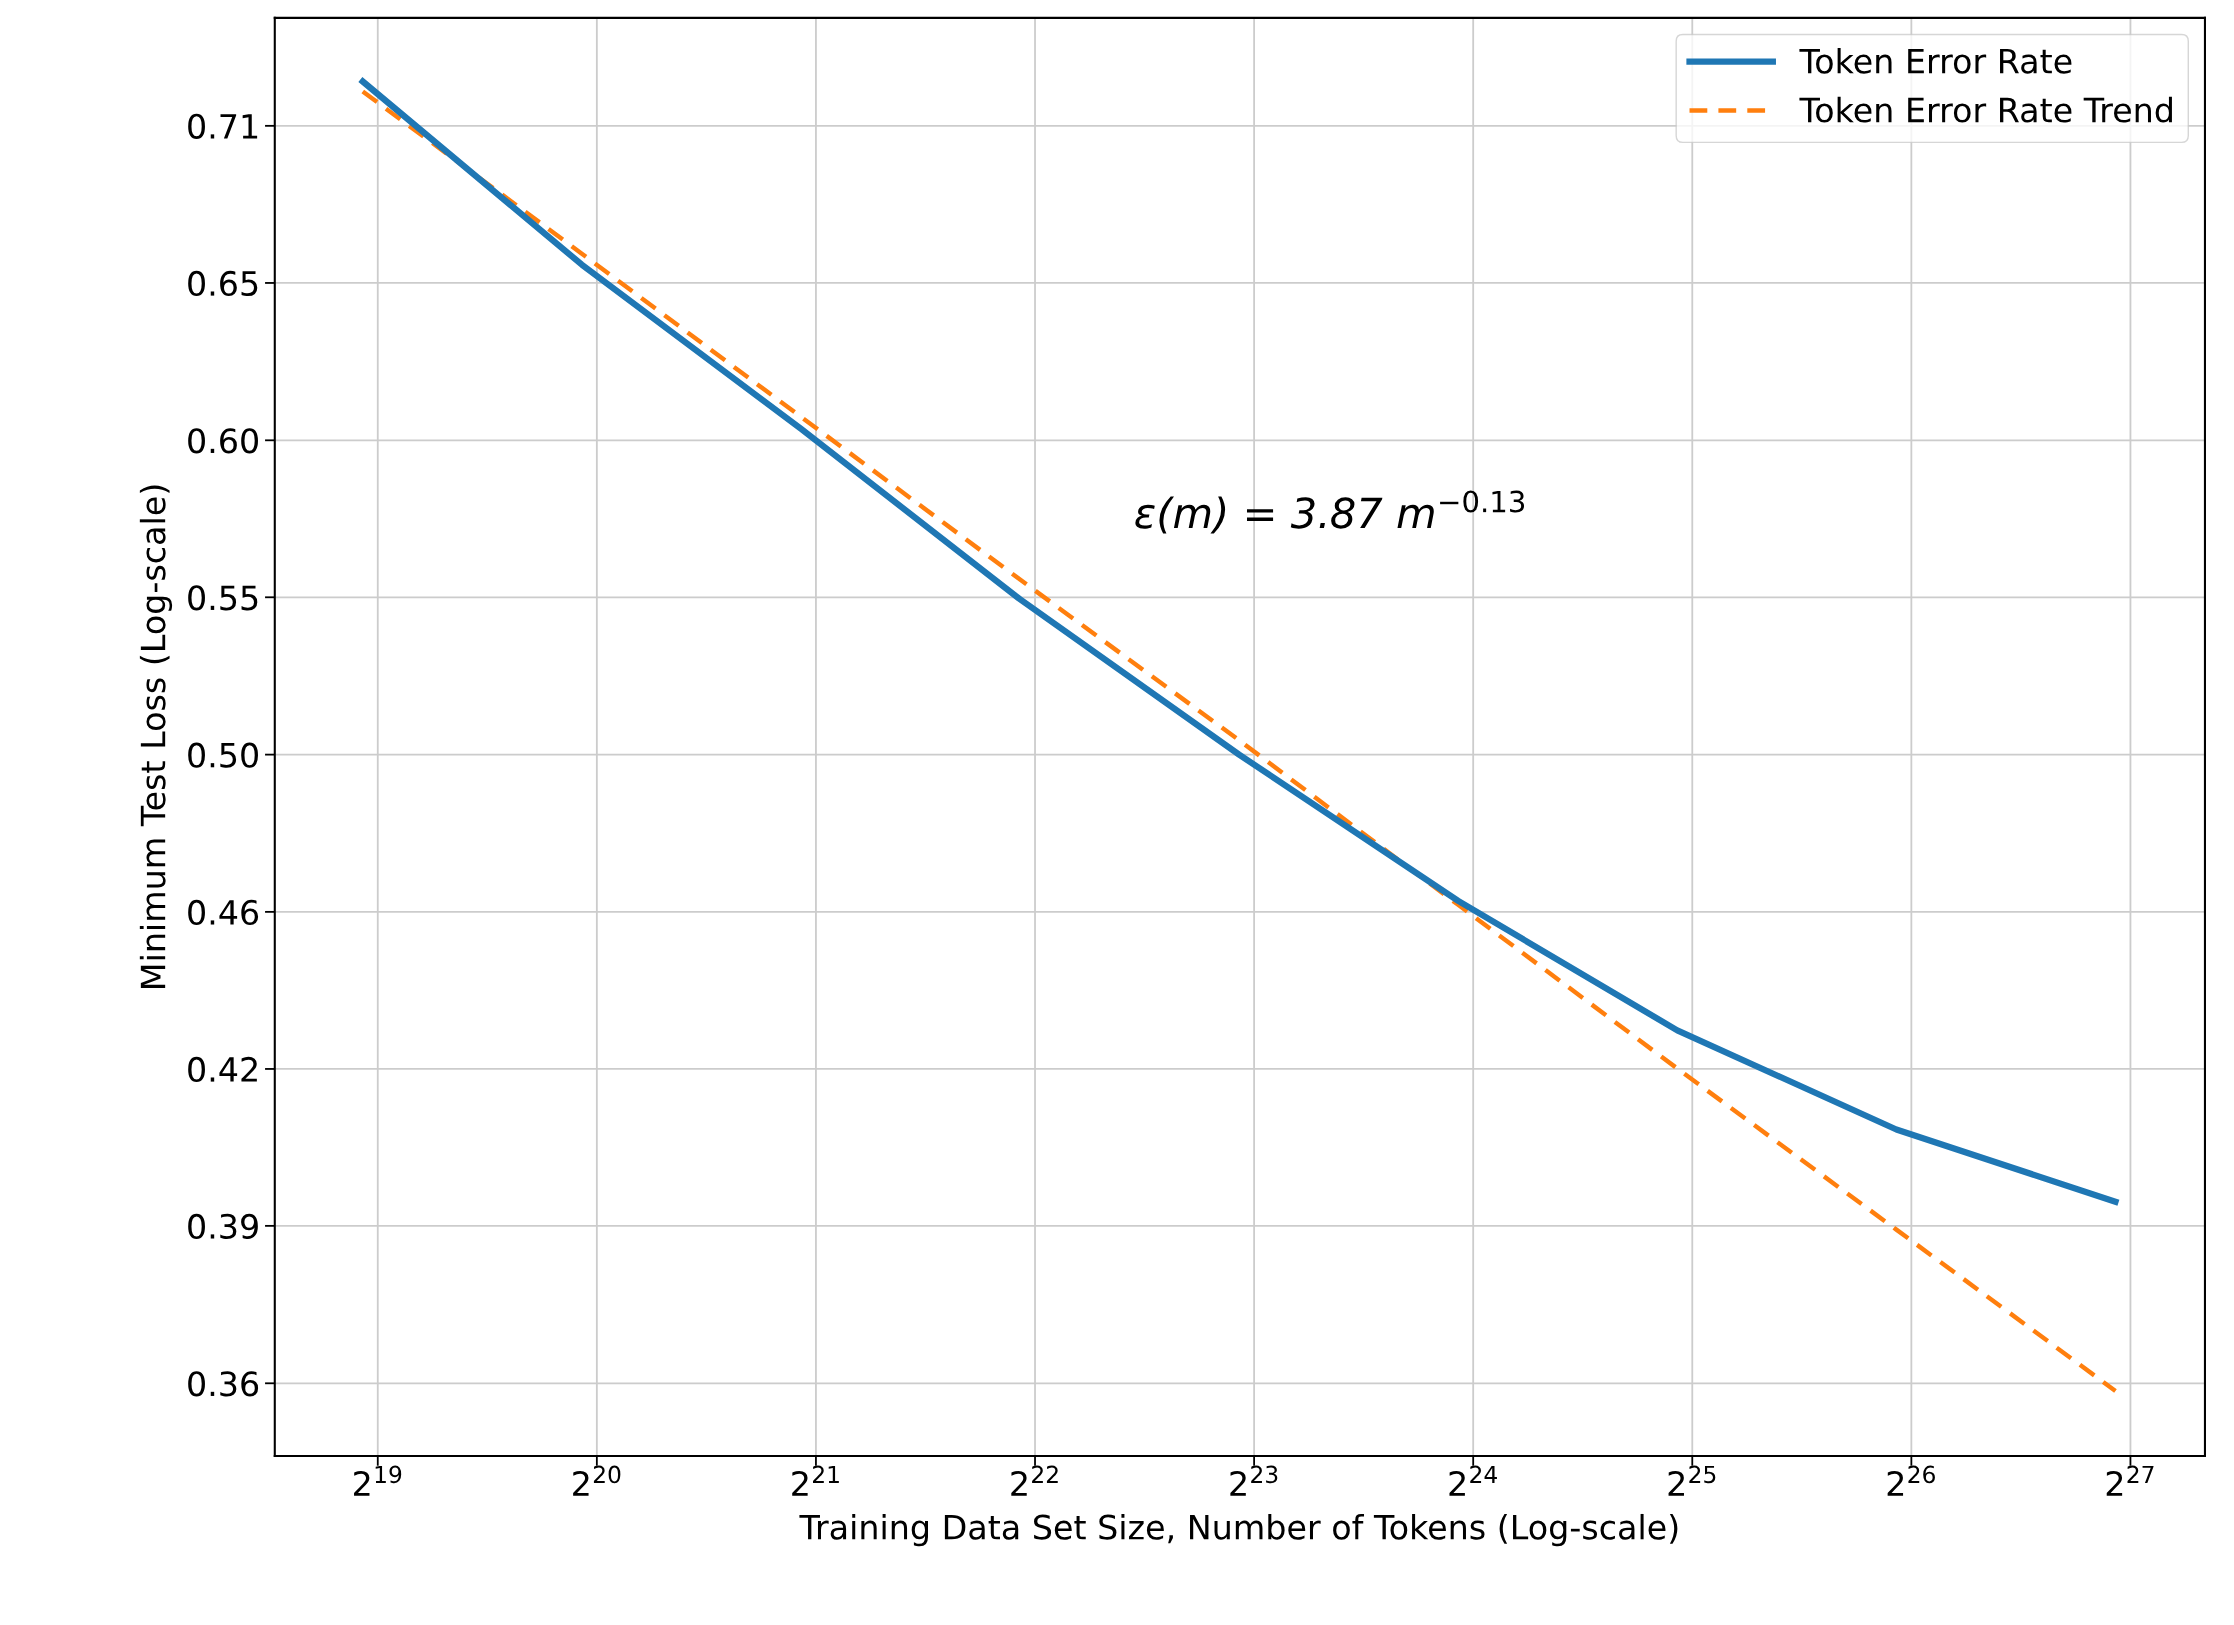  Describe the element at coordinates (1238, 1530) in the screenshot. I see `x-axis-title: Training Data Set Size, Number of Tokens (Log-scale)` at that location.